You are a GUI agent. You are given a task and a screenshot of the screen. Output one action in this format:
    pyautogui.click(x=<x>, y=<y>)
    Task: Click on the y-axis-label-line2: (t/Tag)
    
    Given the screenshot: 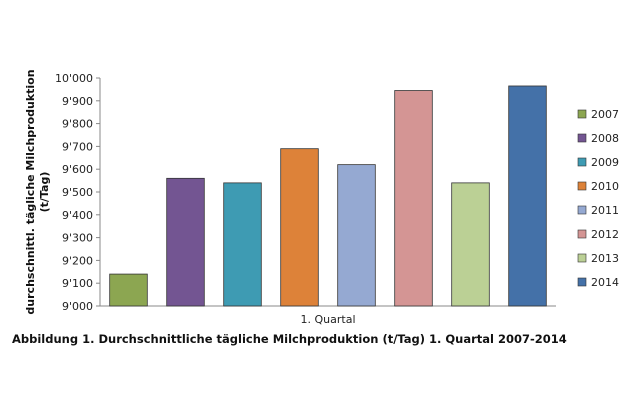 What is the action you would take?
    pyautogui.click(x=44, y=192)
    